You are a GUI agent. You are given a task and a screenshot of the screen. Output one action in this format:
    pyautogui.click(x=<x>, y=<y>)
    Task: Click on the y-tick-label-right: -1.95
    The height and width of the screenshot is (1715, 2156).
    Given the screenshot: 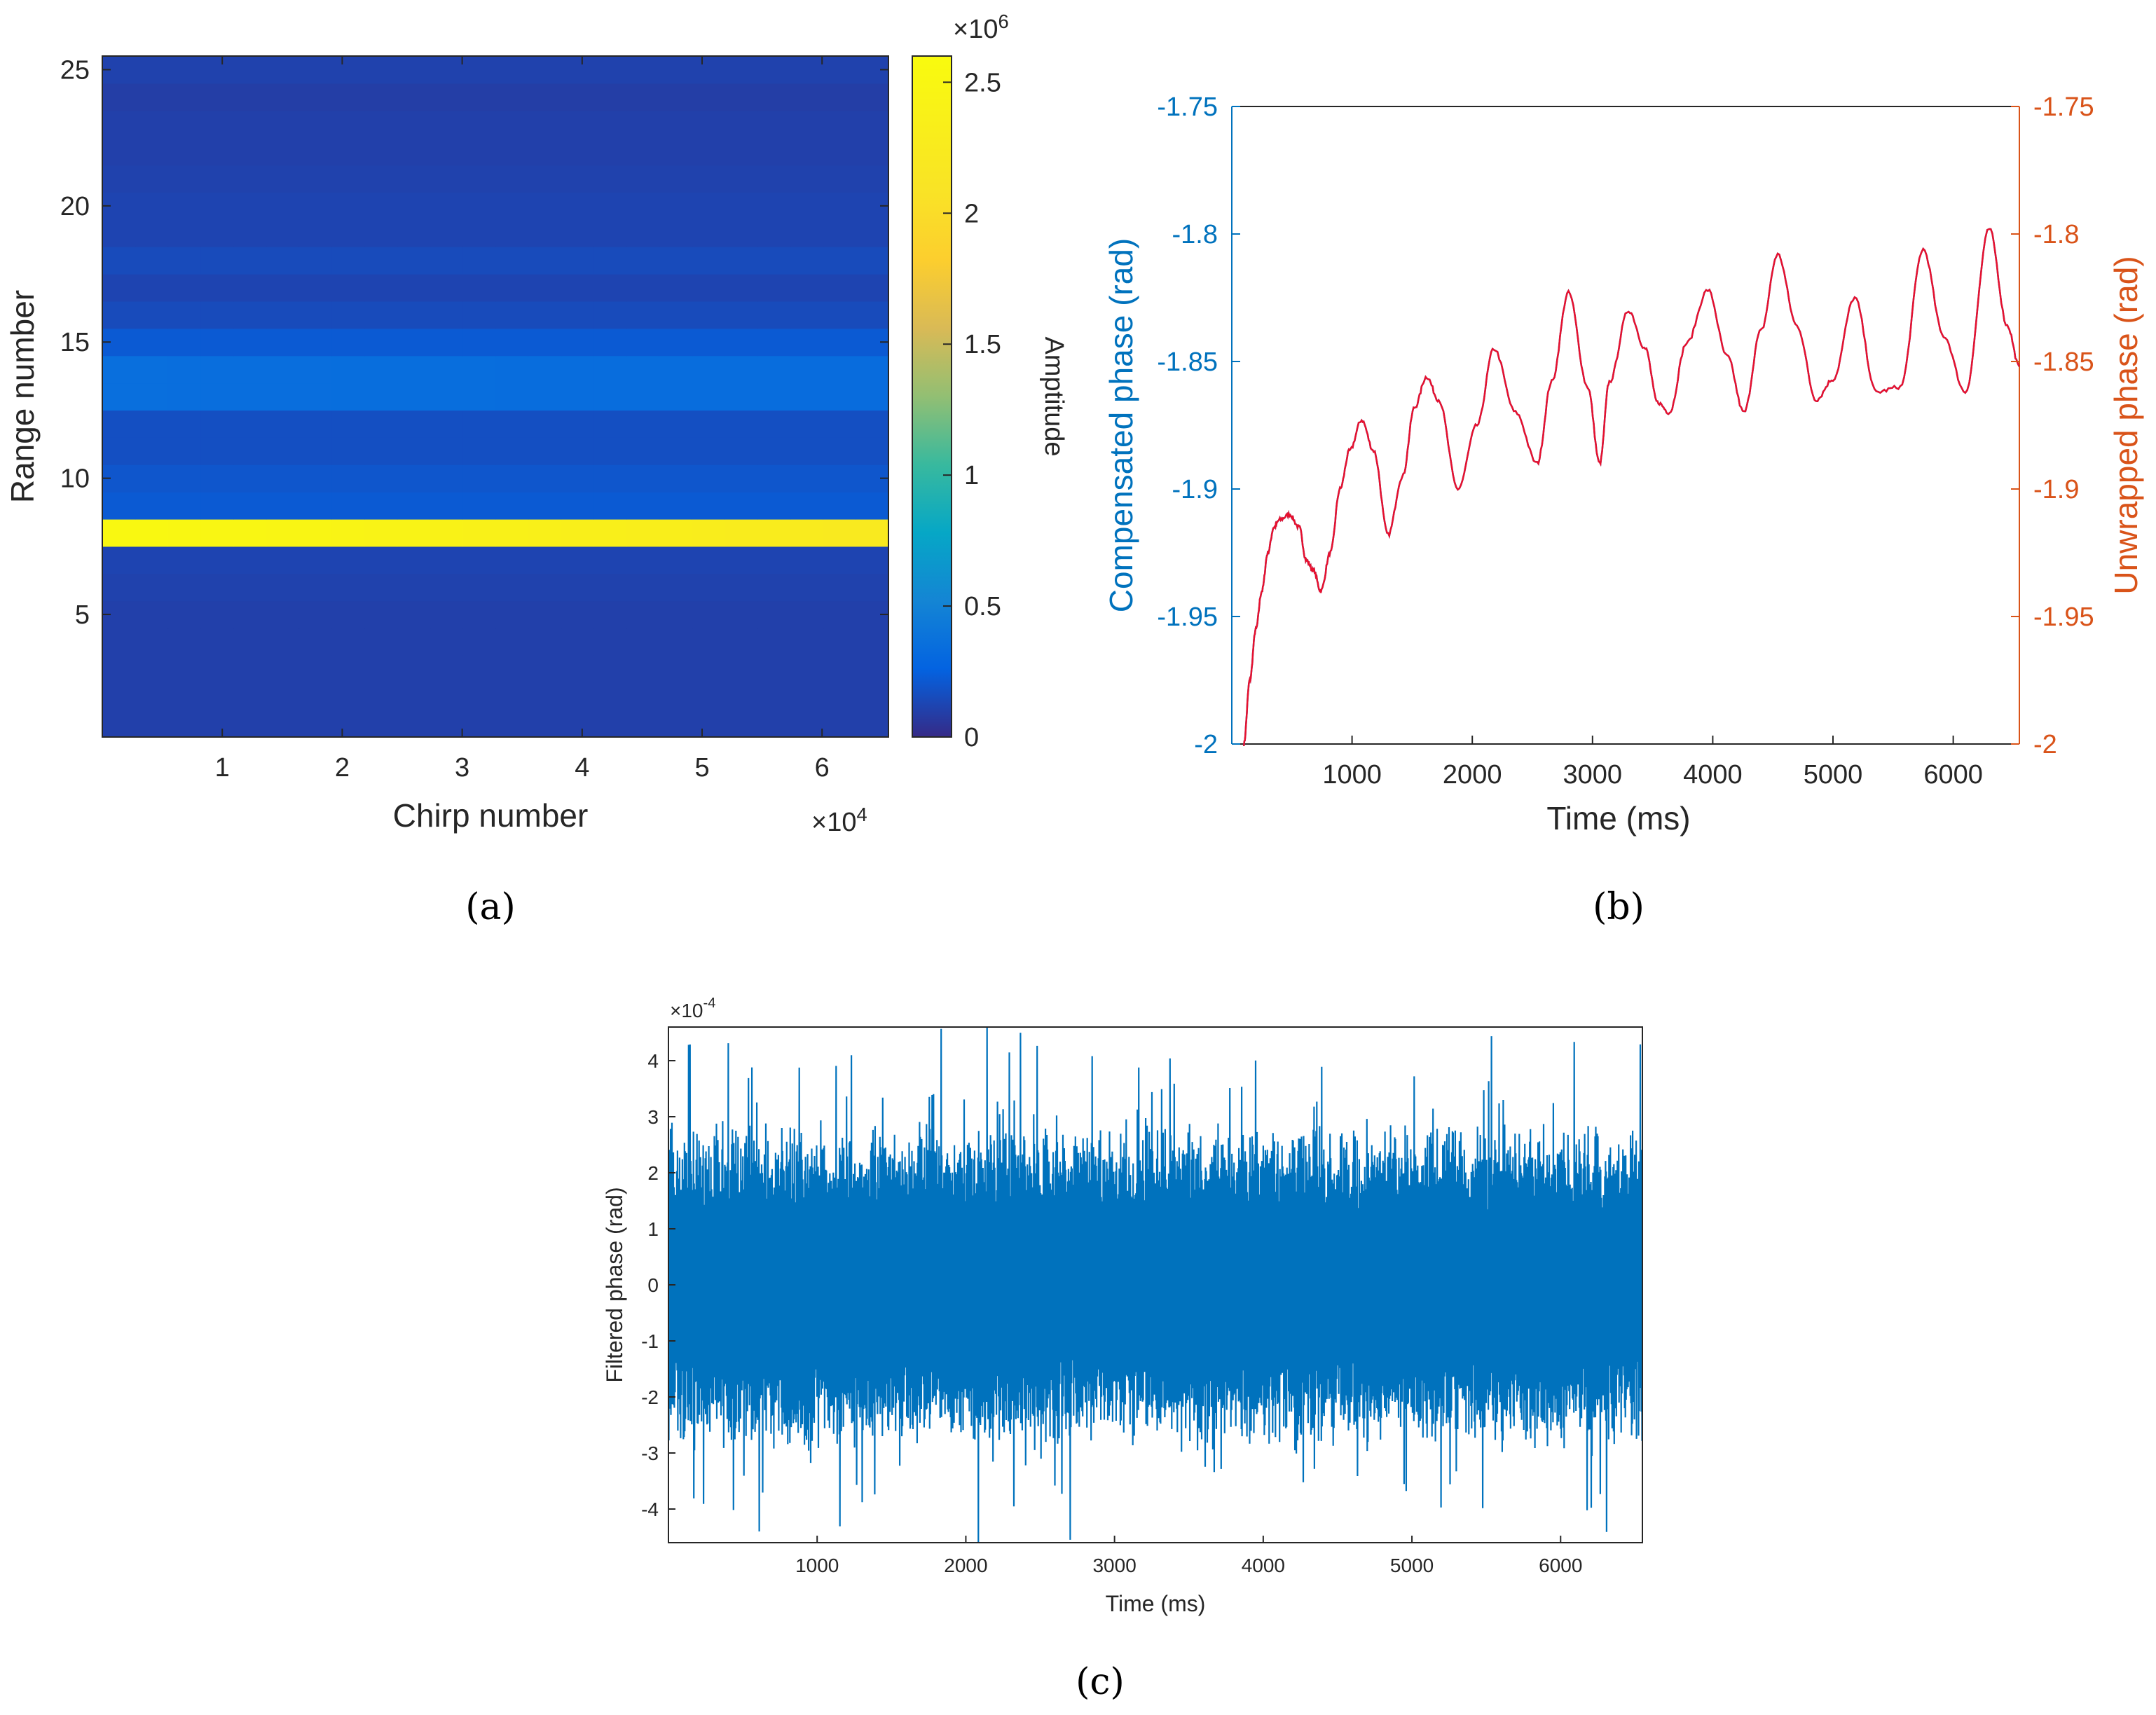 What is the action you would take?
    pyautogui.click(x=2063, y=617)
    